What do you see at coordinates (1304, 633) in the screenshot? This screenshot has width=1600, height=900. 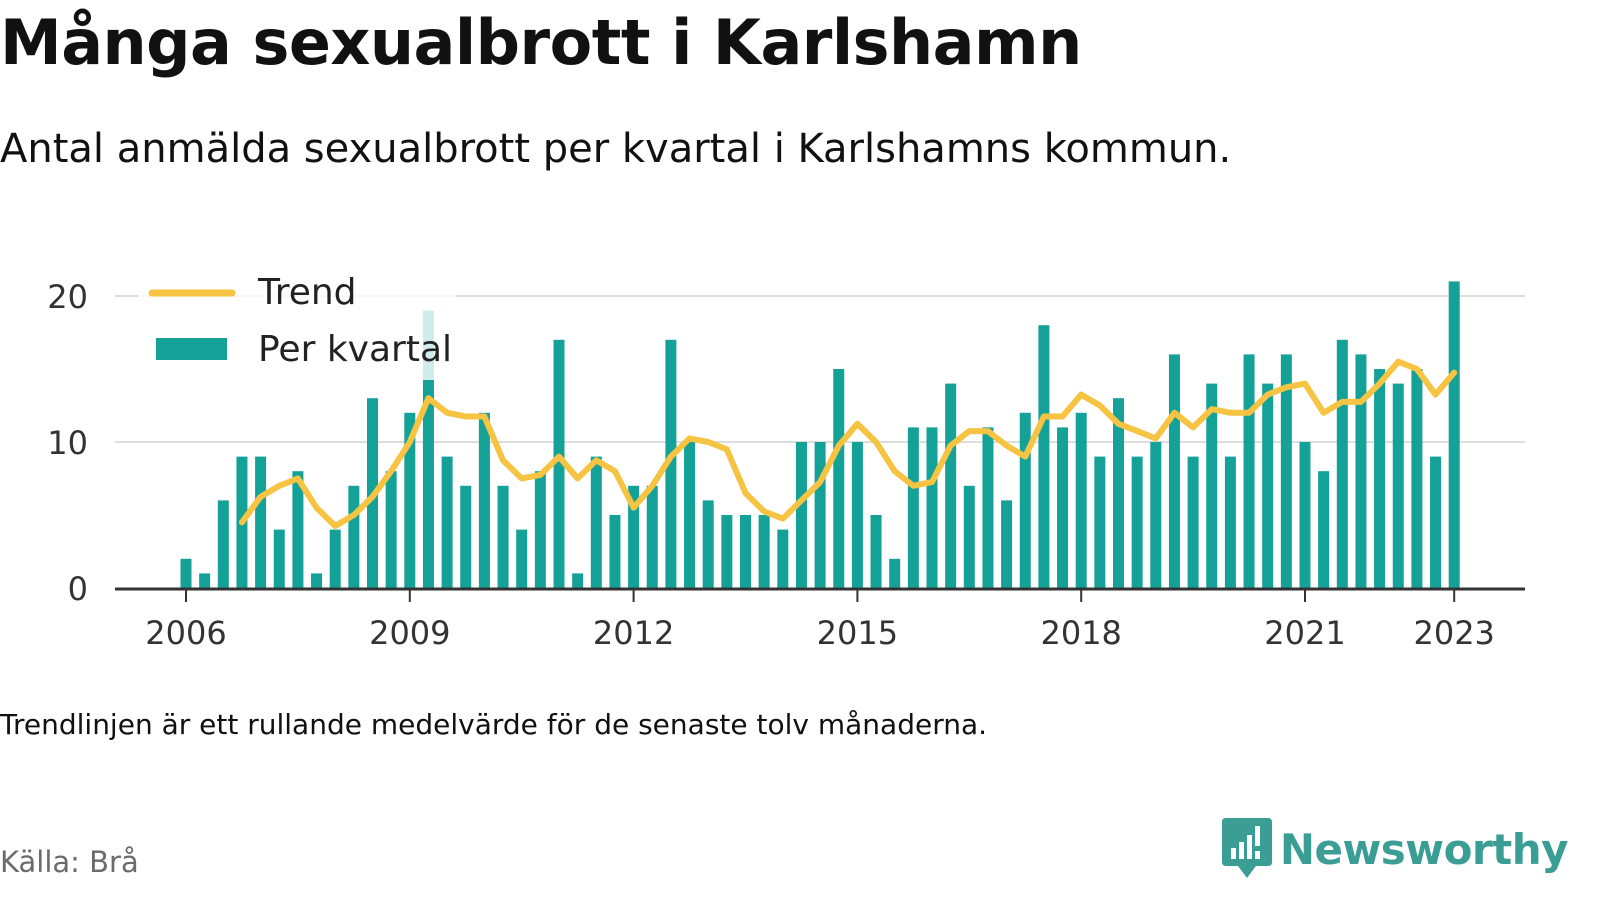 I see `x-tick-label: 2021` at bounding box center [1304, 633].